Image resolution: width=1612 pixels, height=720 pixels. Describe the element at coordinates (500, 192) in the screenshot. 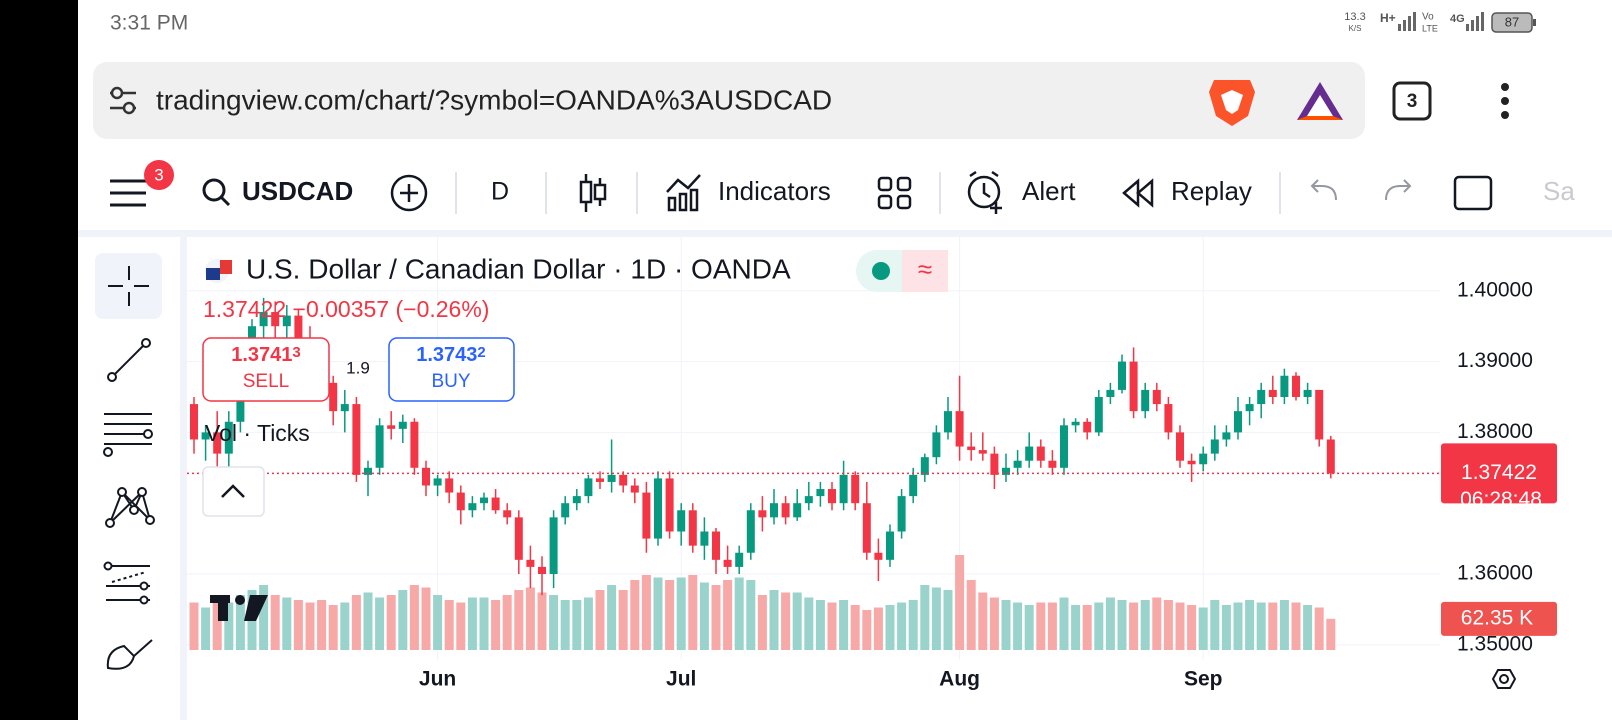

I see `interval: D` at that location.